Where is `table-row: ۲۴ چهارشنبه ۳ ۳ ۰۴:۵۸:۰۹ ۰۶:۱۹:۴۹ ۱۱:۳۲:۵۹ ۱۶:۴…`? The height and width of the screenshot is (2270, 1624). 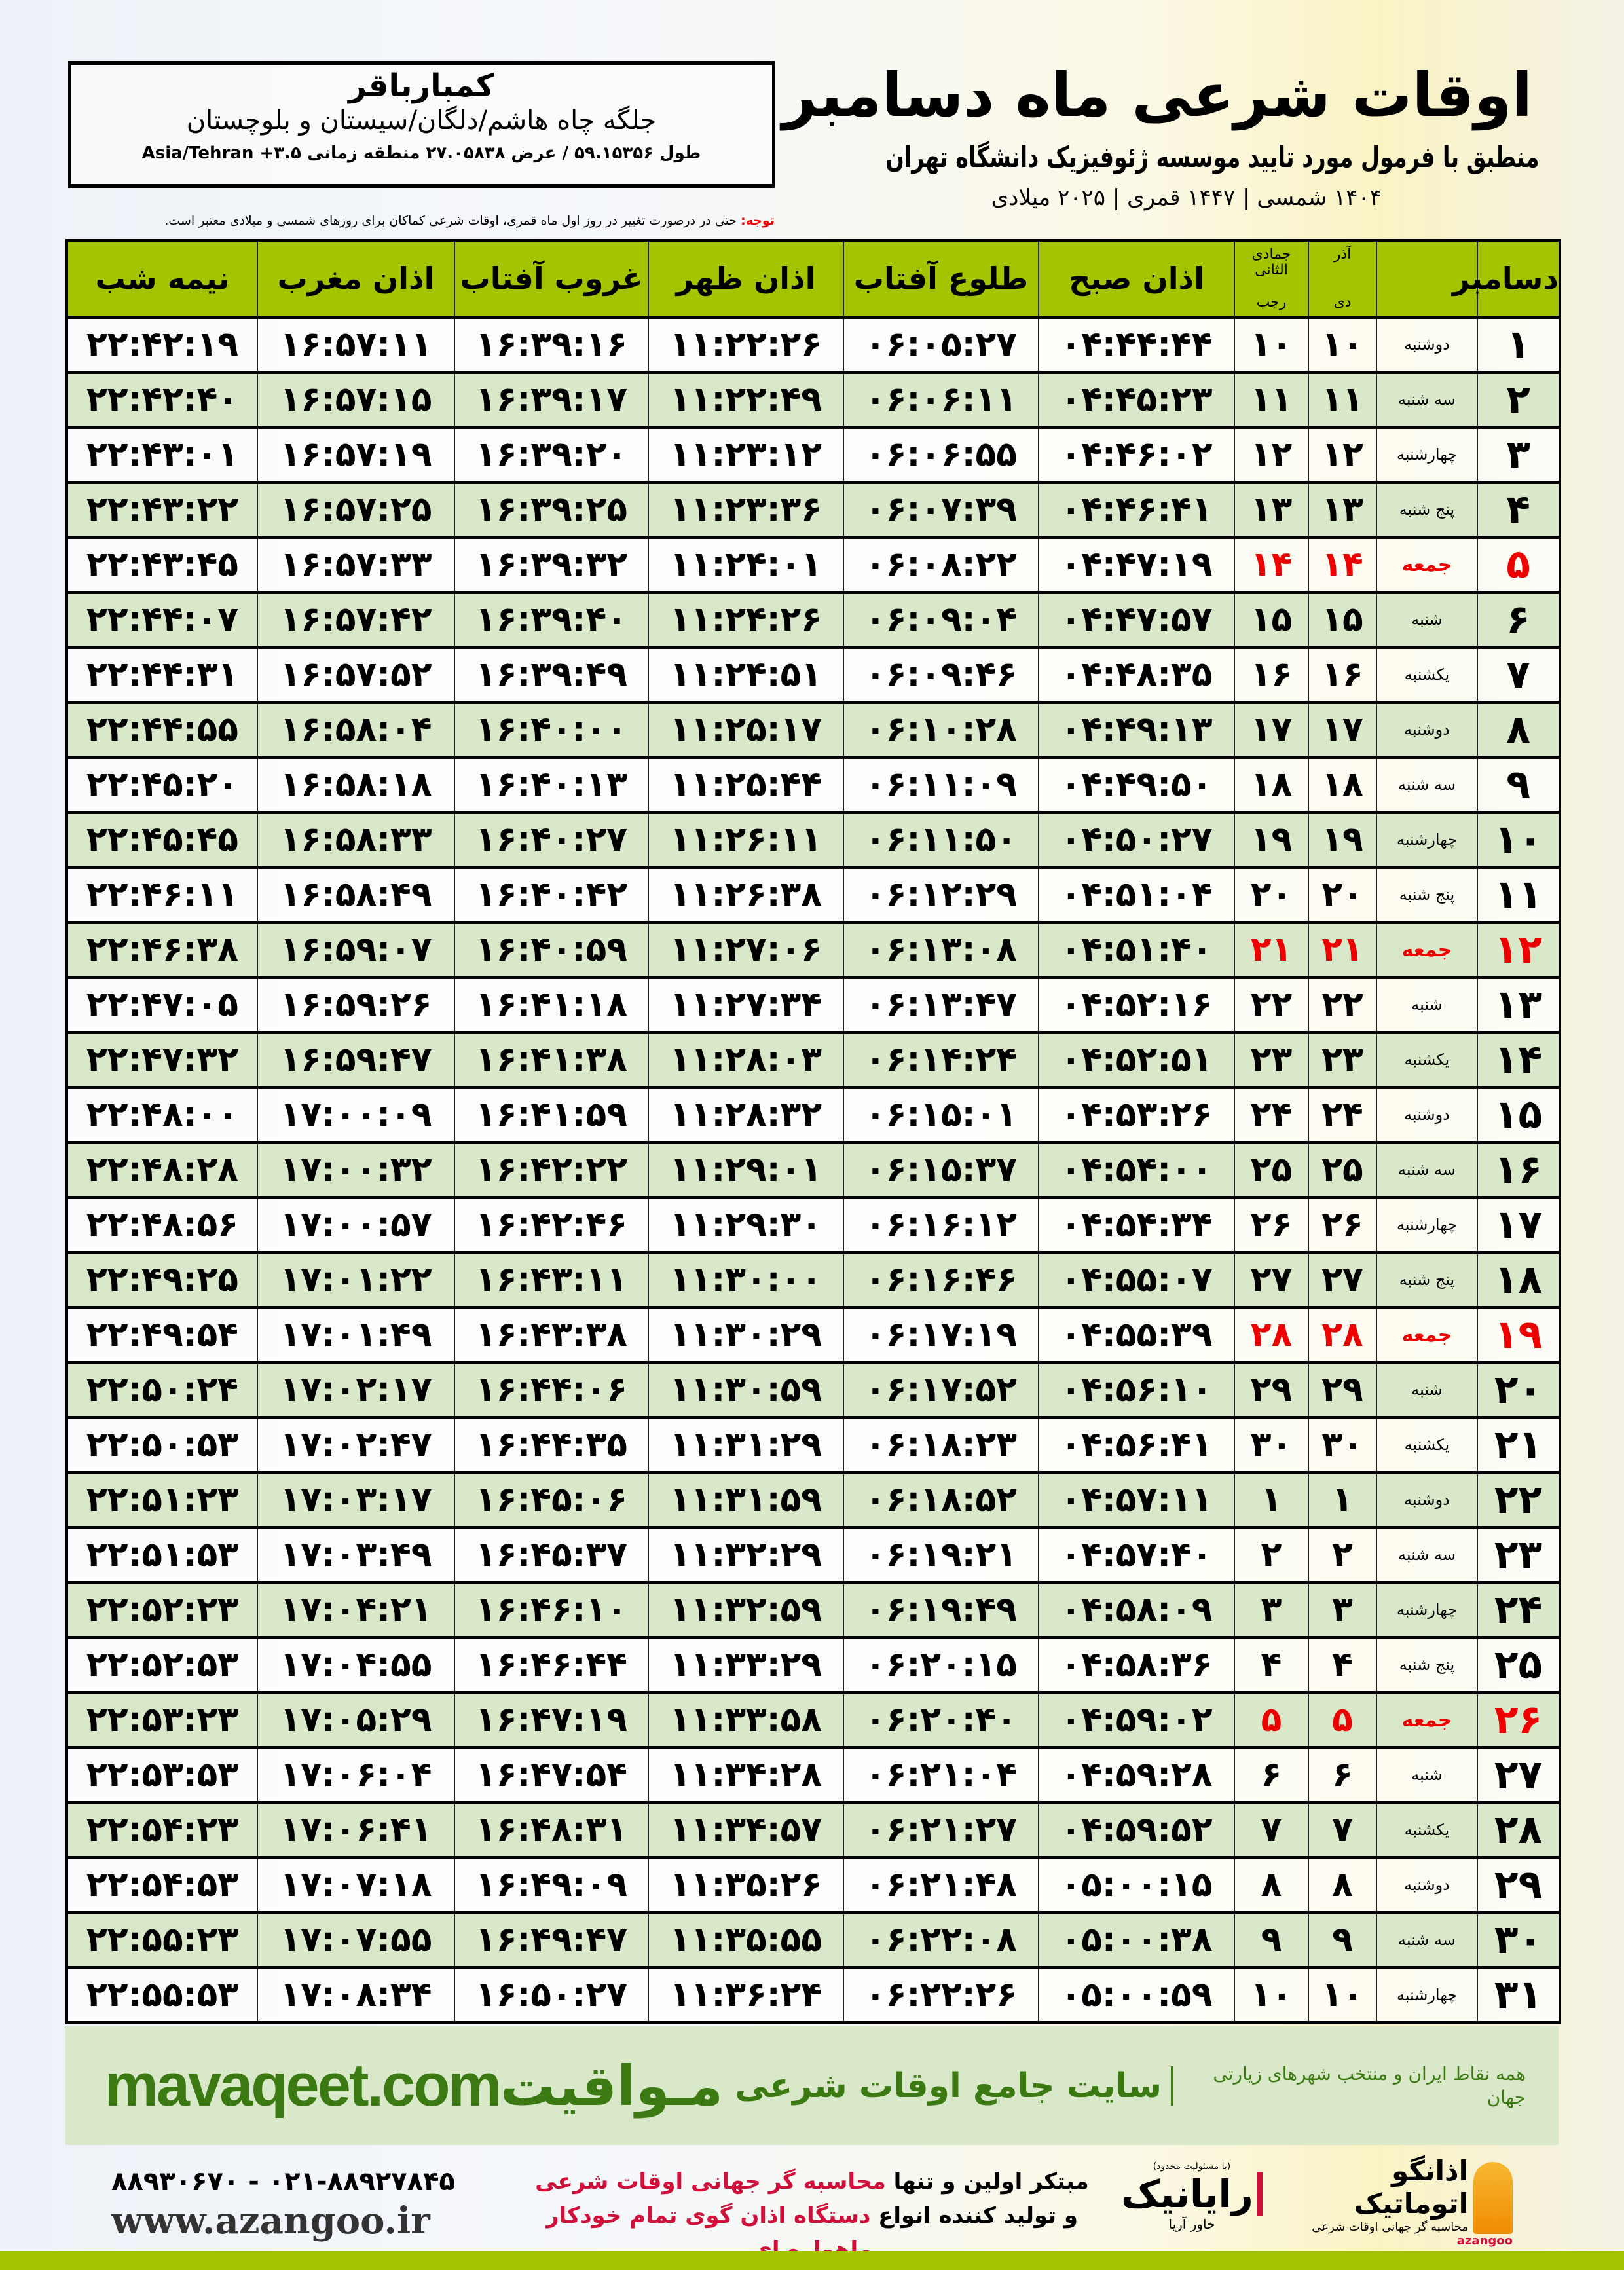
table-row: ۲۴ چهارشنبه ۳ ۳ ۰۴:۵۸:۰۹ ۰۶:۱۹:۴۹ ۱۱:۳۲:۵۹ ۱۶:۴… is located at coordinates (813, 1610).